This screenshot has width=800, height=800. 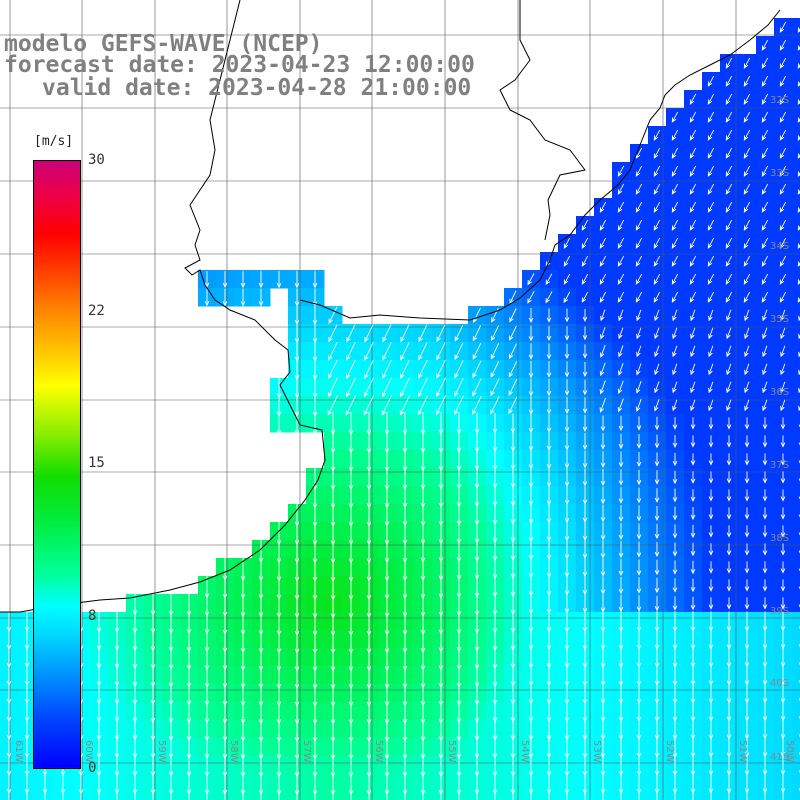 I want to click on latitude-label: 39S, so click(x=779, y=611).